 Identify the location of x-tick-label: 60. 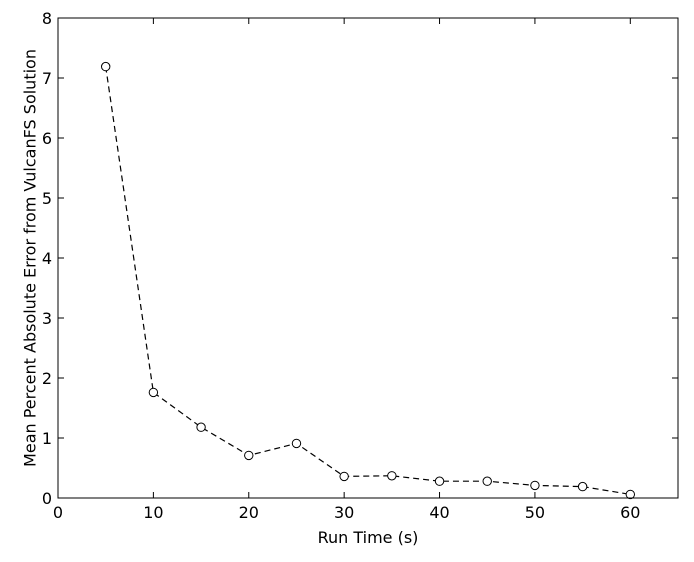
(630, 512).